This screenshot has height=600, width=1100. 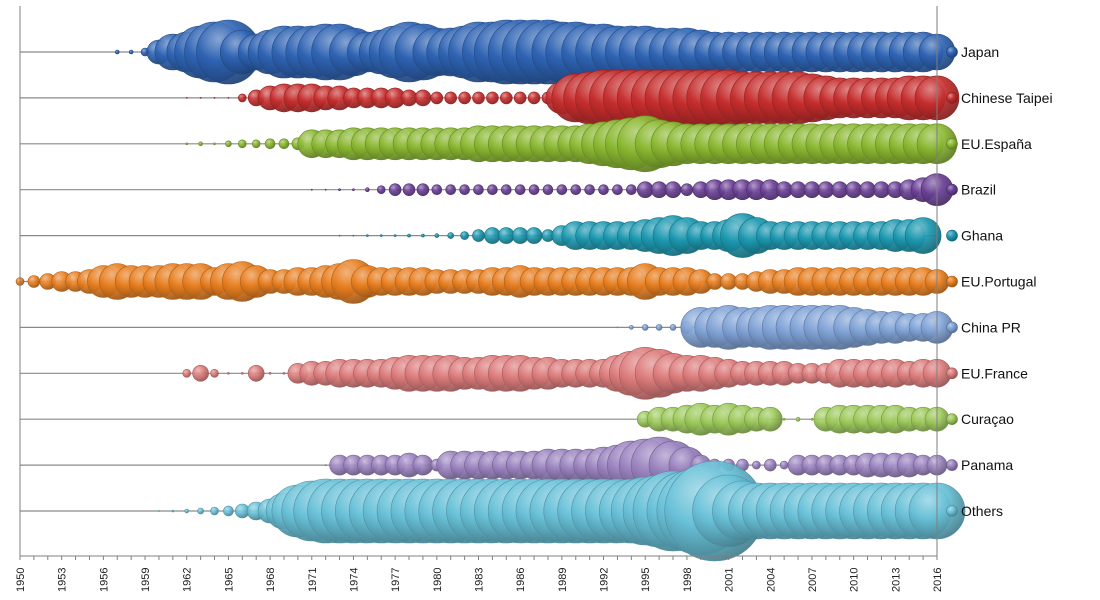 I want to click on legend-label: Japan, so click(x=980, y=52).